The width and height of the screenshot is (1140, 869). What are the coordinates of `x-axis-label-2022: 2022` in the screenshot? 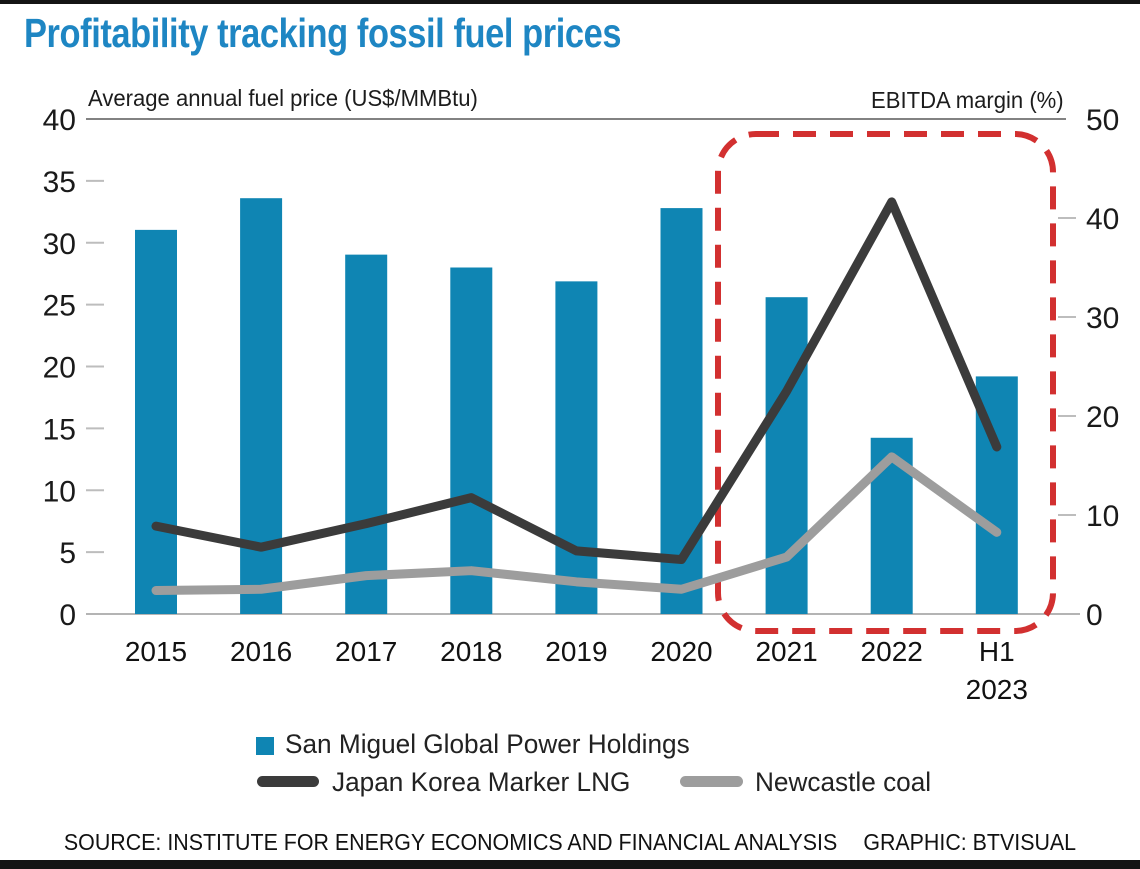 It's located at (892, 651).